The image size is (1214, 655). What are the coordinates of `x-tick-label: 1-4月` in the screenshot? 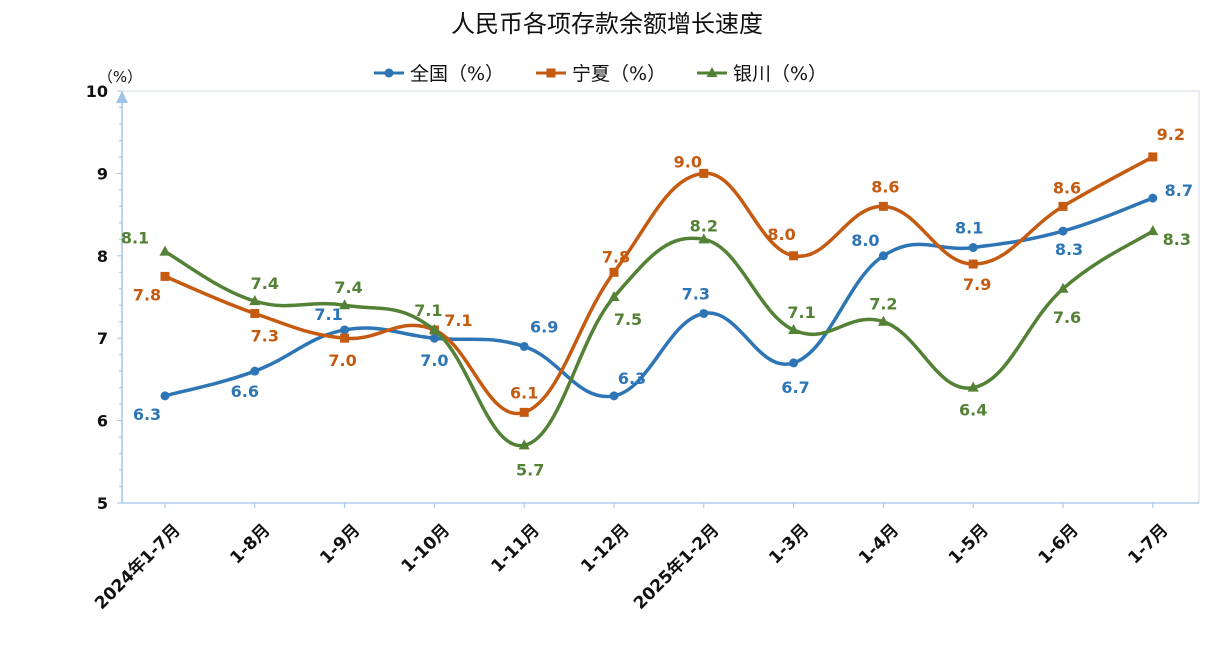 It's located at (879, 544).